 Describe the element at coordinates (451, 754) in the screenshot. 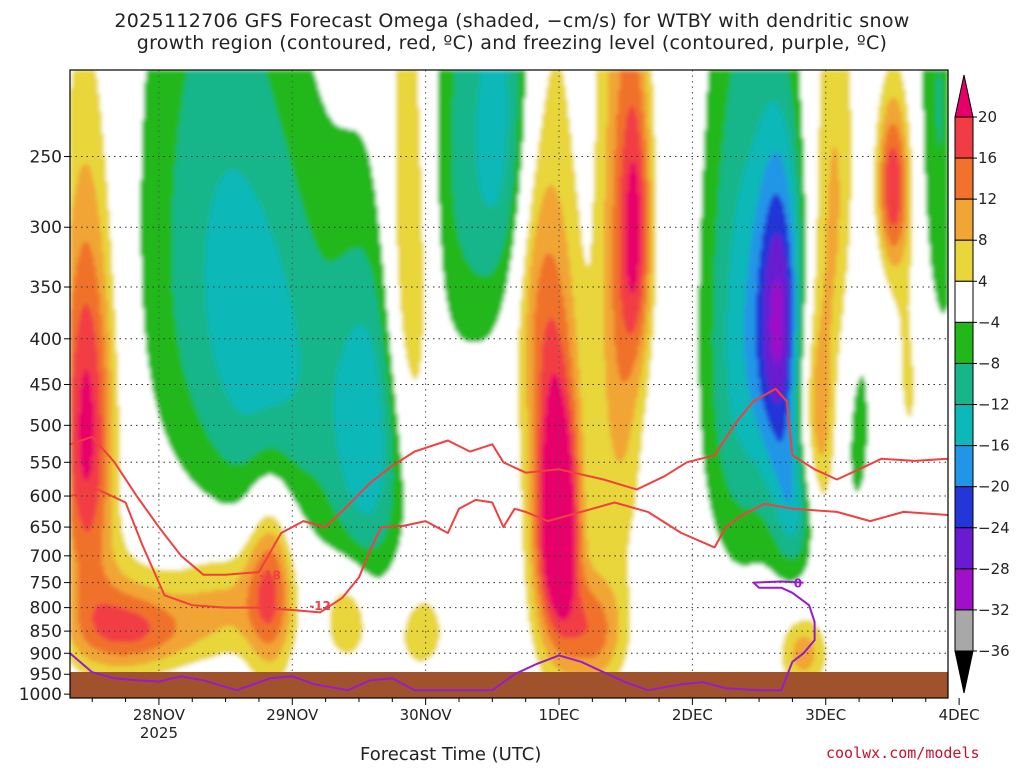

I see `x-axis-label: Forecast Time (UTC)` at that location.